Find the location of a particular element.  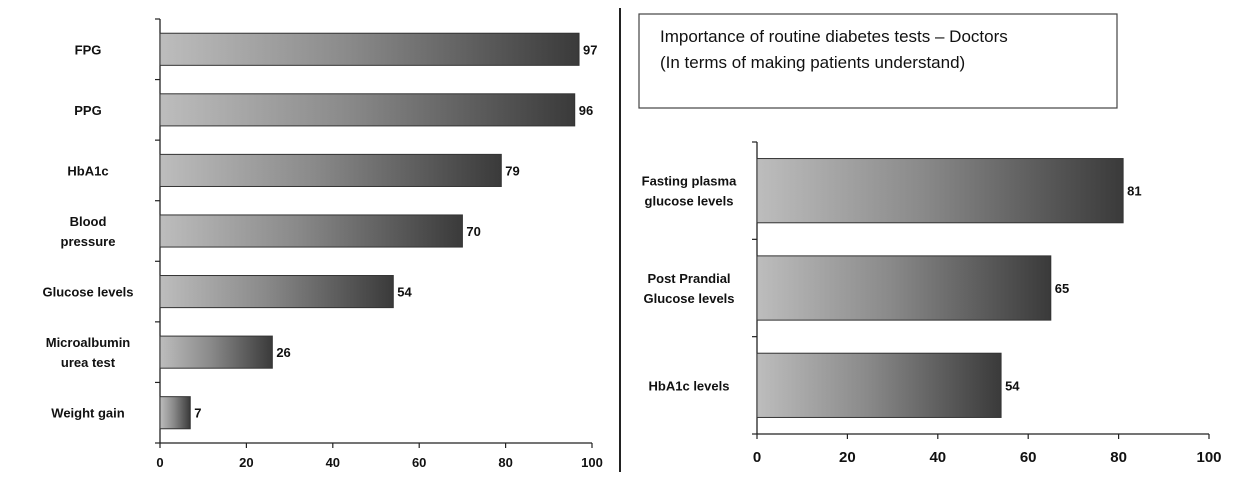

bar-value-label: 65 is located at coordinates (1062, 288).